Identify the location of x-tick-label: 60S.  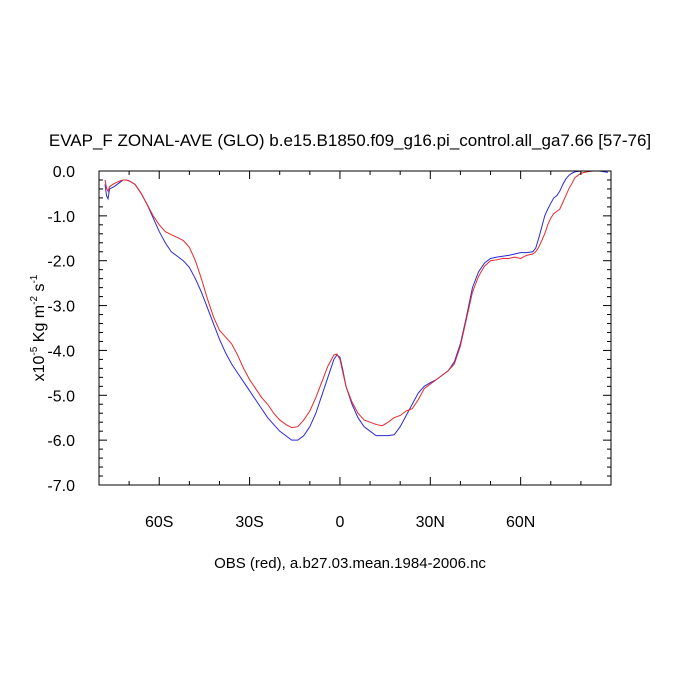
(159, 522).